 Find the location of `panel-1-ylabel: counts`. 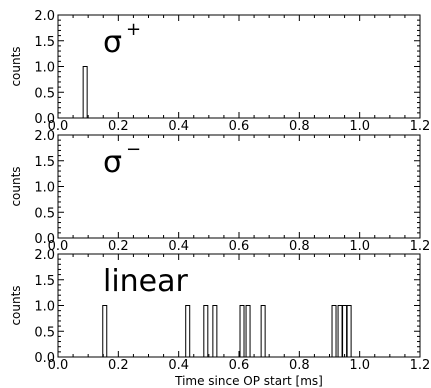

panel-1-ylabel: counts is located at coordinates (16, 66).